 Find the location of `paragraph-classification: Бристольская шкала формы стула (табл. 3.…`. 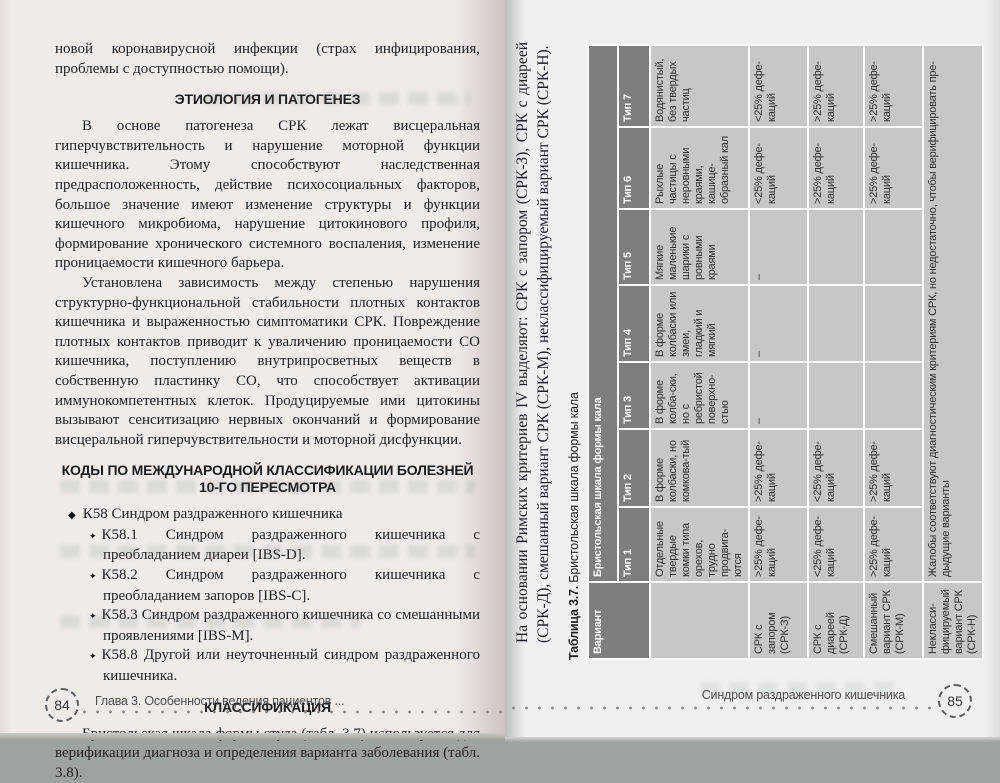

paragraph-classification: Бристольская шкала формы стула (табл. 3.… is located at coordinates (267, 753).